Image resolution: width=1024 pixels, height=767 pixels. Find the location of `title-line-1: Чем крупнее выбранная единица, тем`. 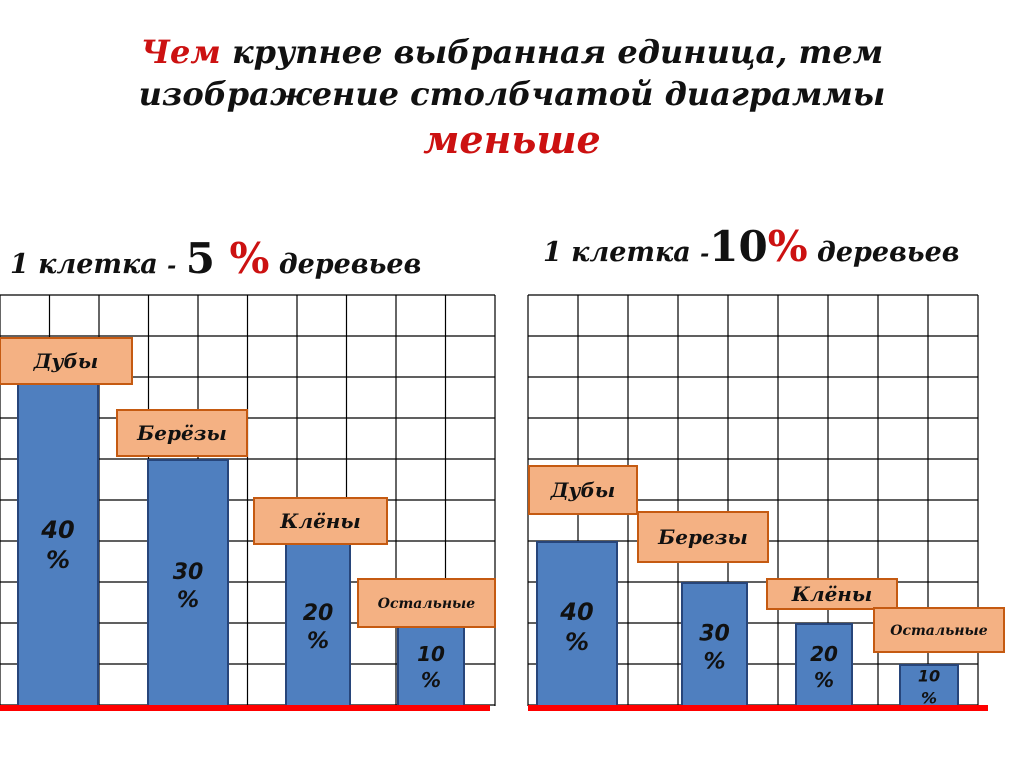

title-line-1: Чем крупнее выбранная единица, тем is located at coordinates (512, 53).